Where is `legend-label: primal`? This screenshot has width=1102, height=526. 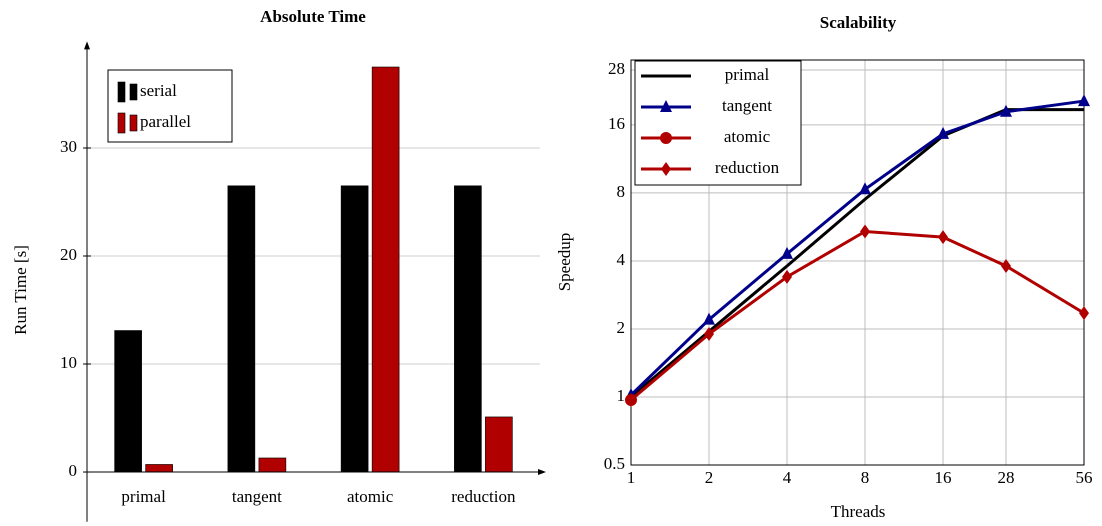 legend-label: primal is located at coordinates (747, 74).